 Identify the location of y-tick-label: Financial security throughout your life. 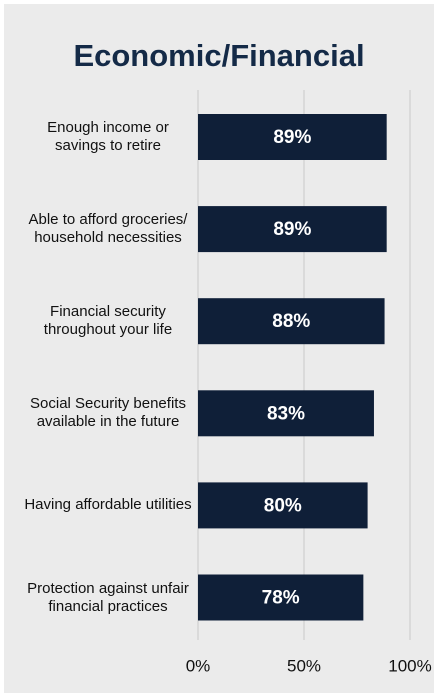
(108, 321).